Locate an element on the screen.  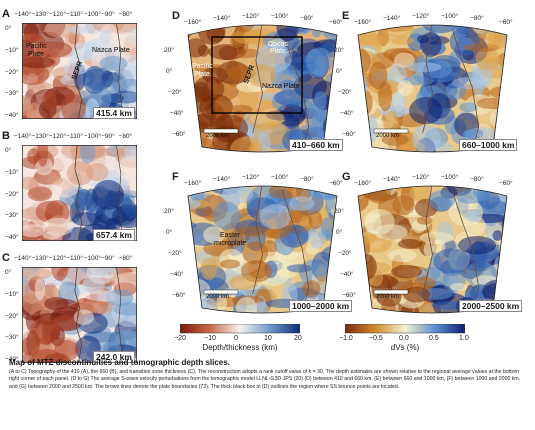
colorbar-depth-title: Depth/thickness (km) is located at coordinates (240, 347).